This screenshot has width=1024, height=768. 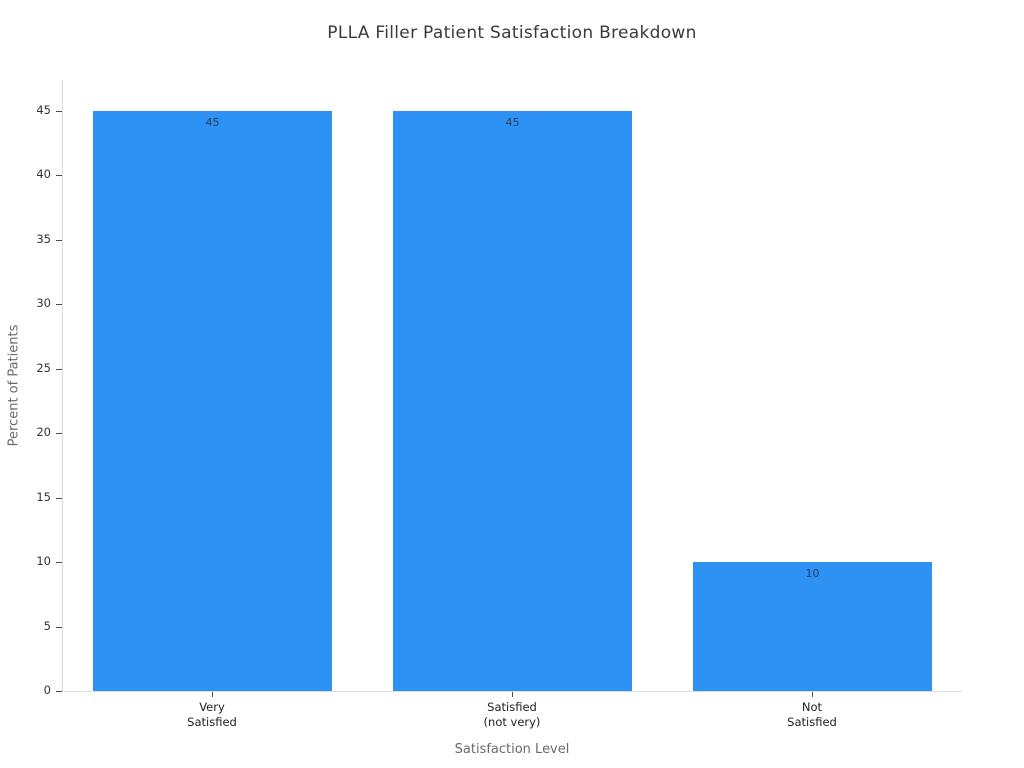 I want to click on y-tick-label: 40, so click(x=43, y=174).